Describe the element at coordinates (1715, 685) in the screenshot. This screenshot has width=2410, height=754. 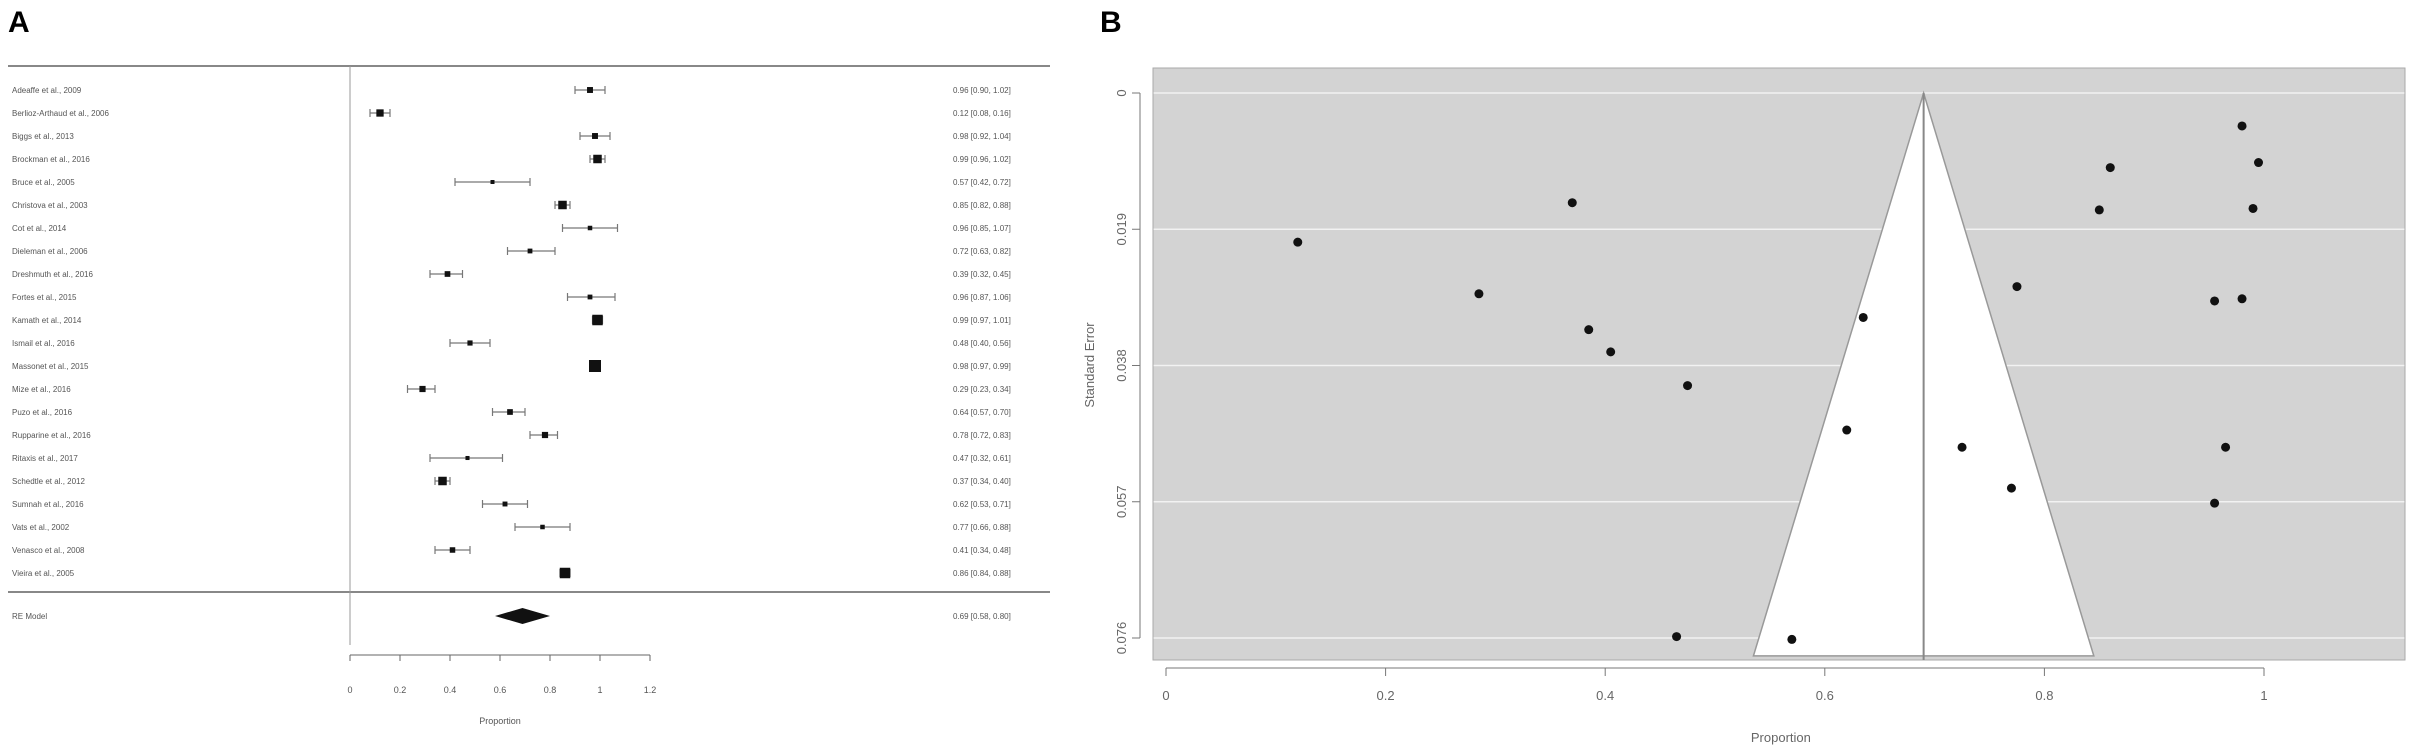
I see `funnel-x-axis: 0 0.2 0.4 0.6 0.8 1` at that location.